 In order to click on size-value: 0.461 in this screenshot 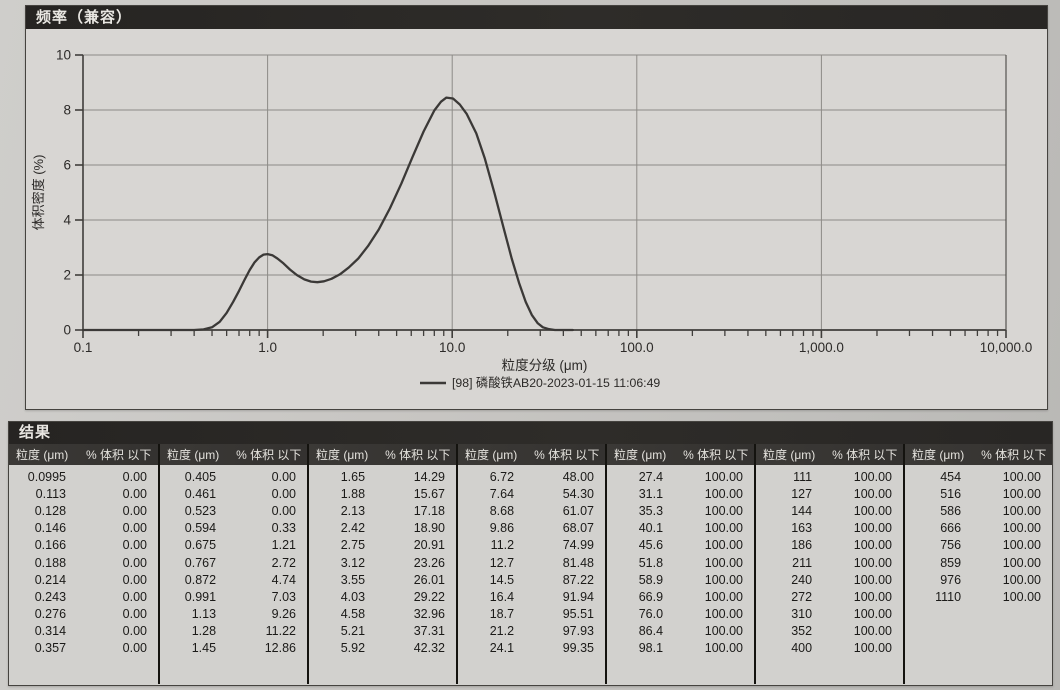, I will do `click(200, 493)`.